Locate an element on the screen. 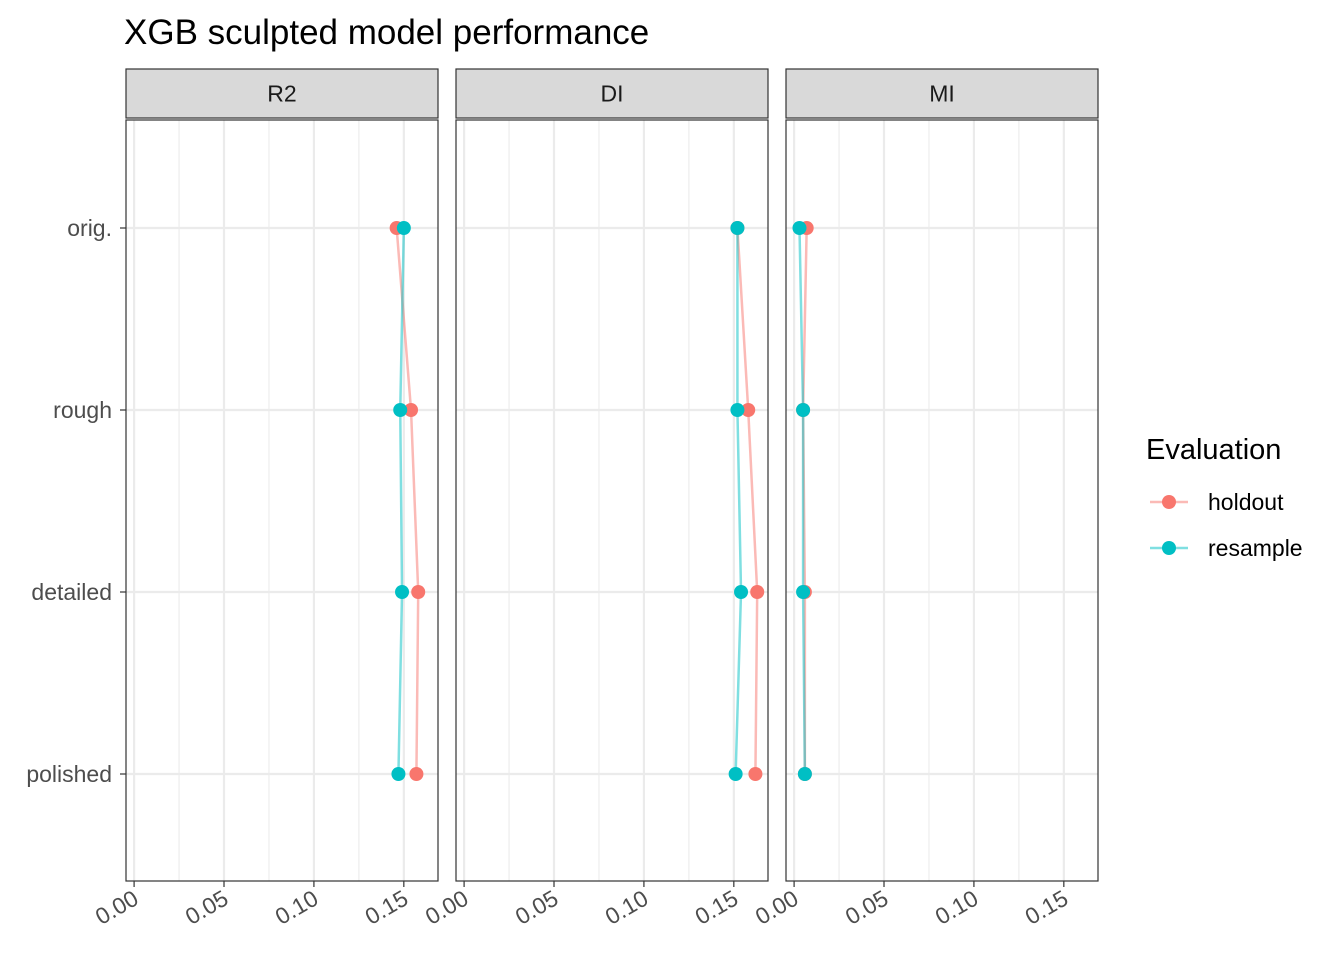 The image size is (1344, 960). strip-label-r2: R2 is located at coordinates (281, 94).